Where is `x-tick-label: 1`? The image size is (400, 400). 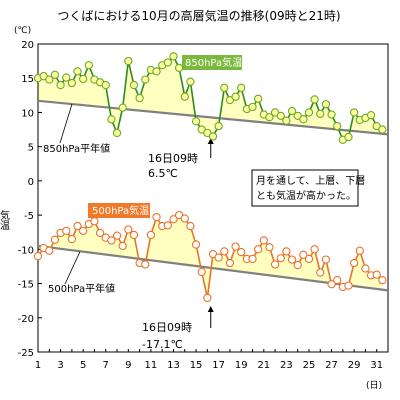
x-tick-label: 1 is located at coordinates (38, 365).